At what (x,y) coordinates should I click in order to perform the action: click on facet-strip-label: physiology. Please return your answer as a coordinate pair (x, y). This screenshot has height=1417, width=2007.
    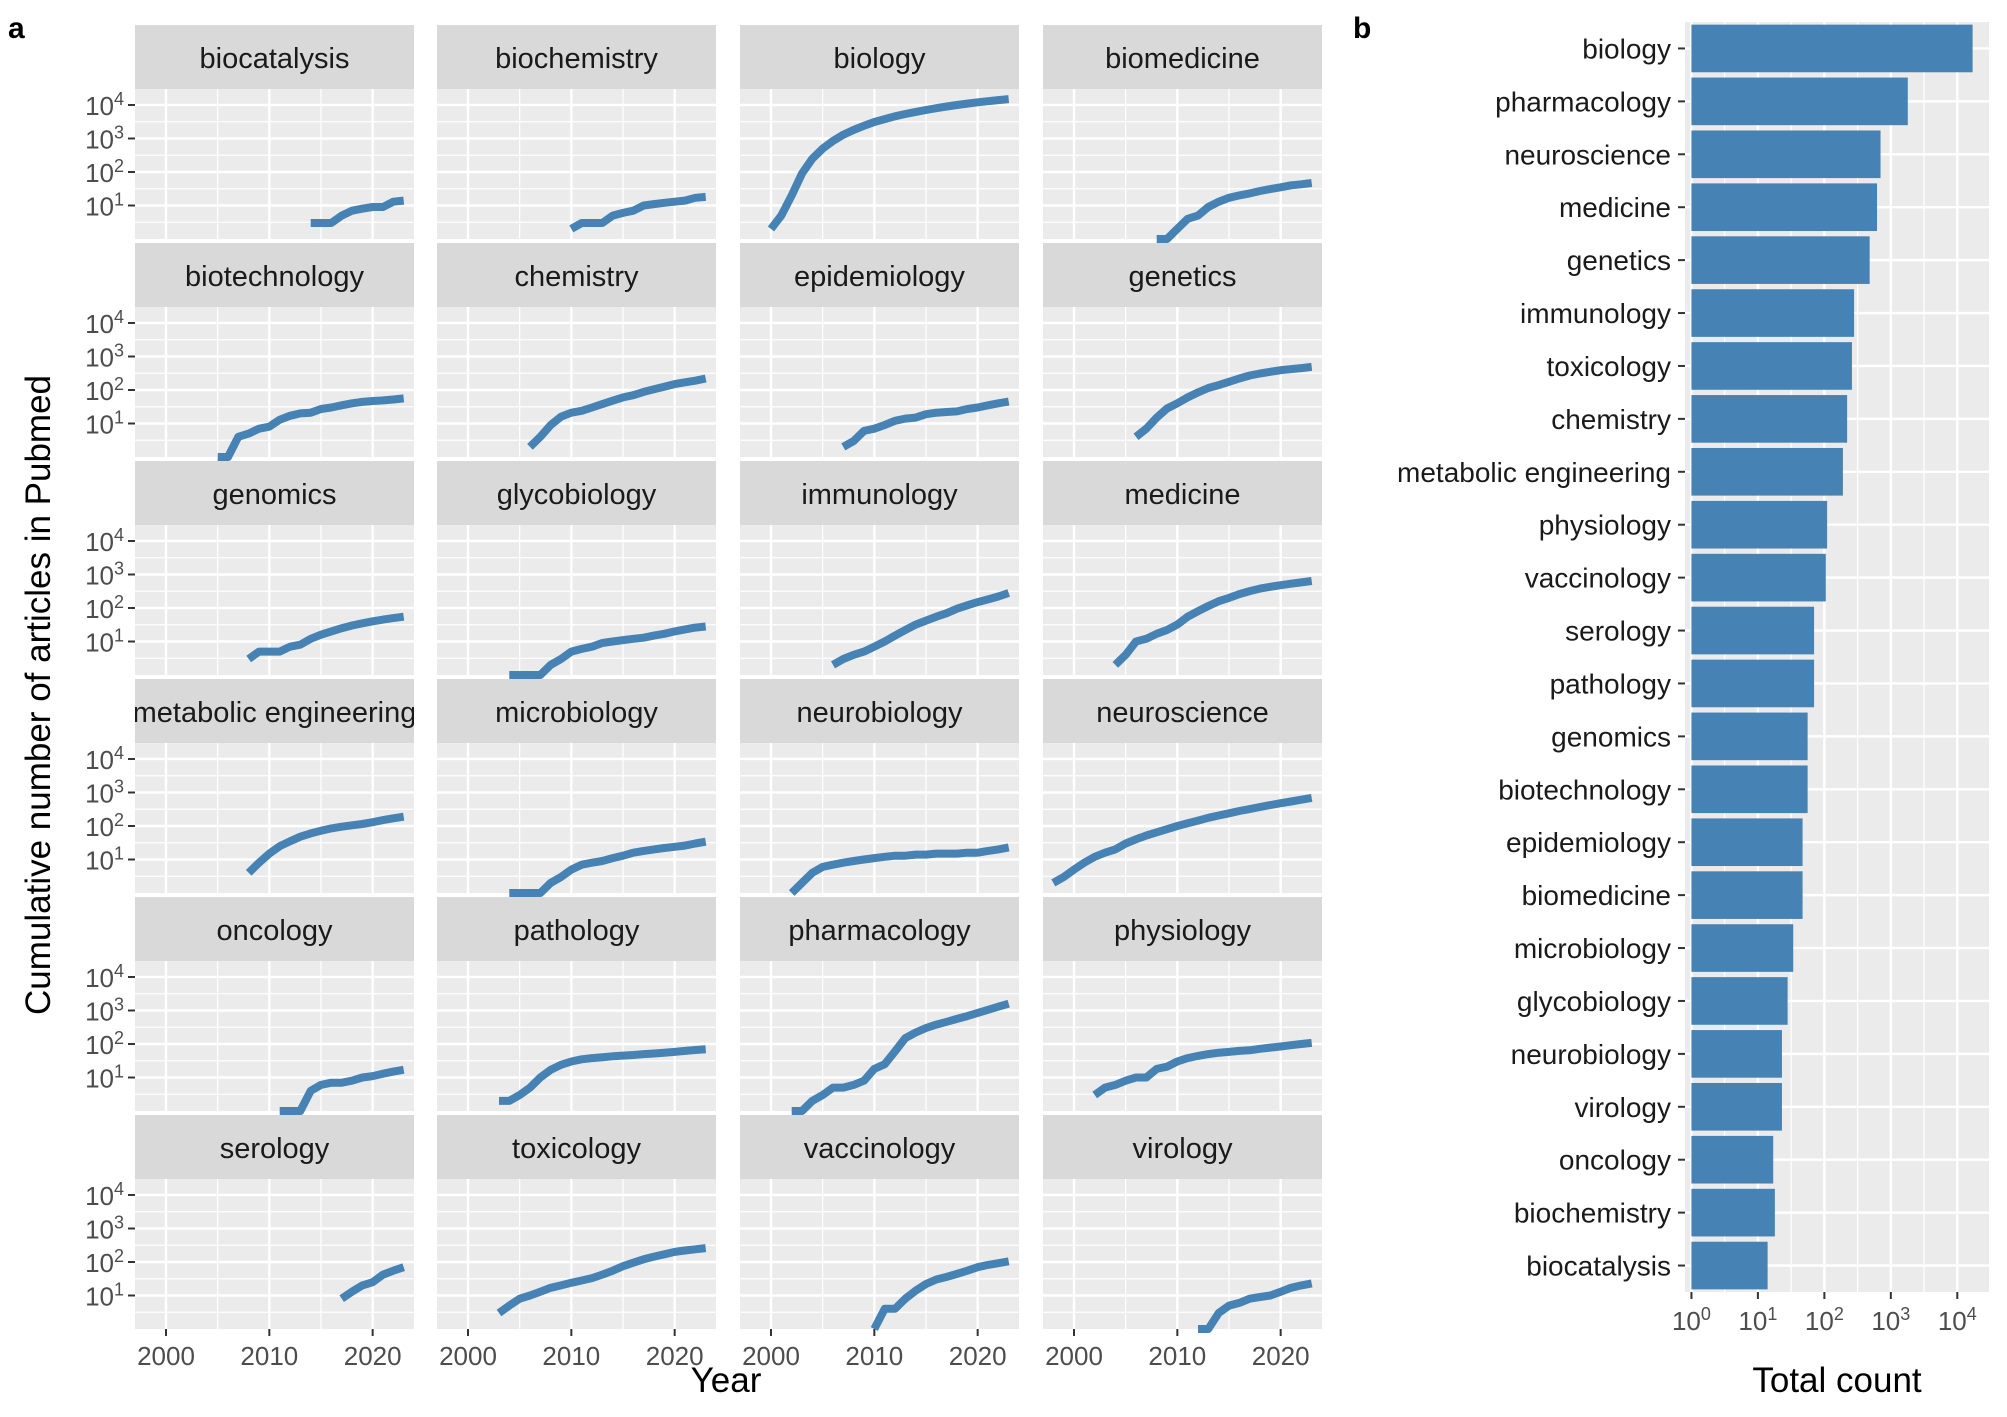
    Looking at the image, I should click on (1183, 931).